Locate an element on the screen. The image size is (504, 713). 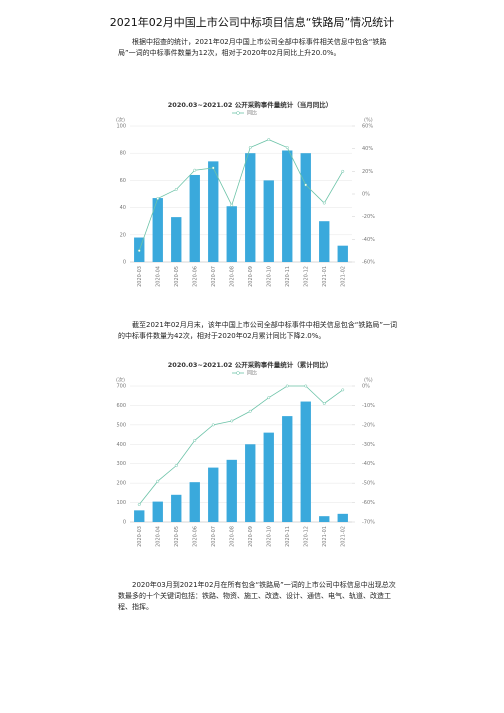
x-tick-label: 2020-09 is located at coordinates (251, 276).